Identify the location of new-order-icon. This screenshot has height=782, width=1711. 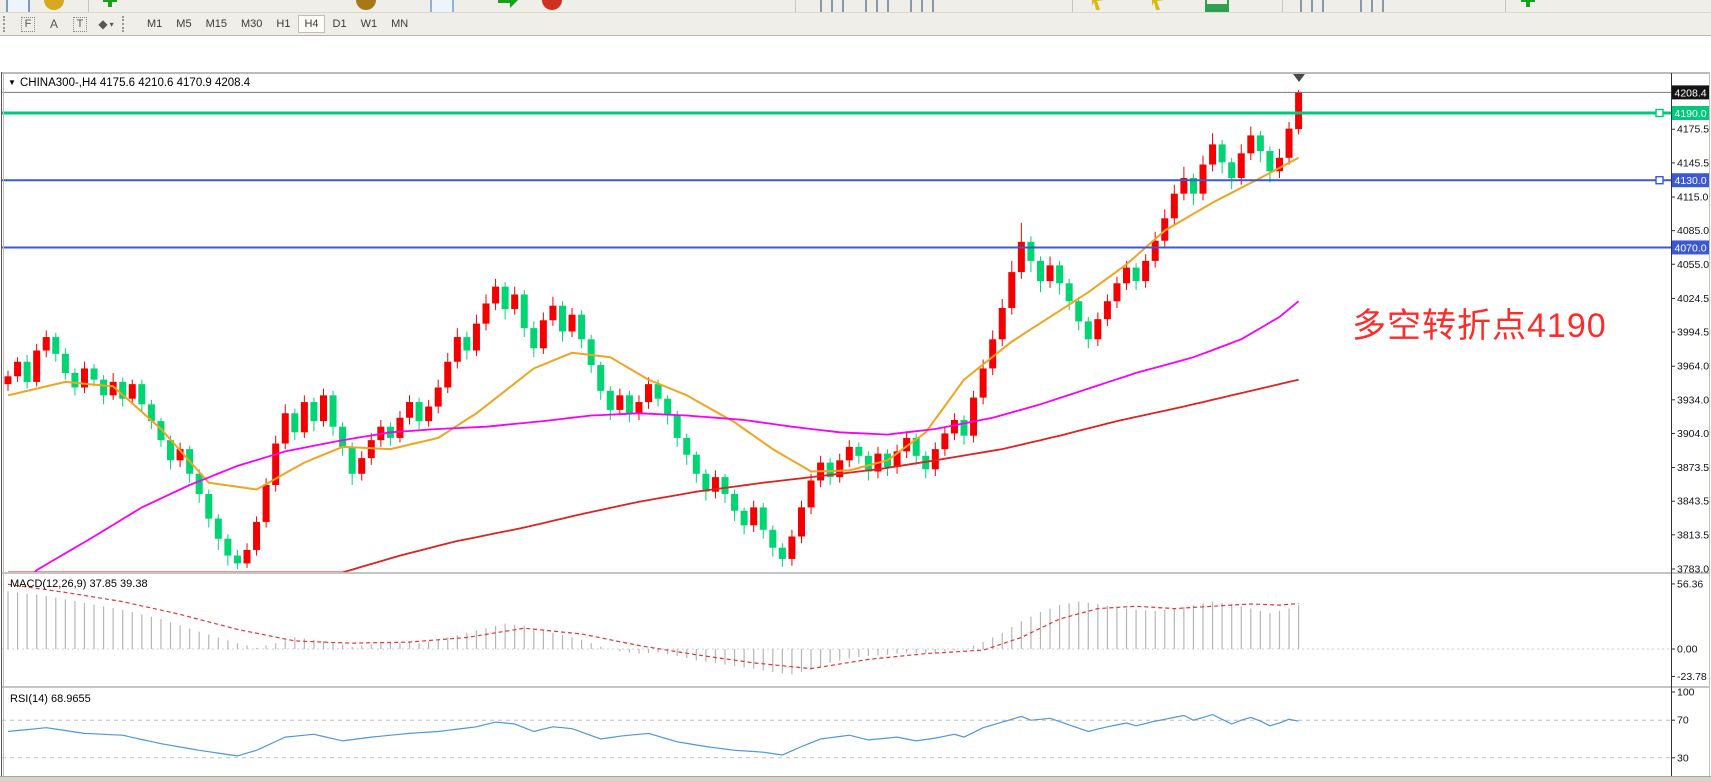
(442, 6).